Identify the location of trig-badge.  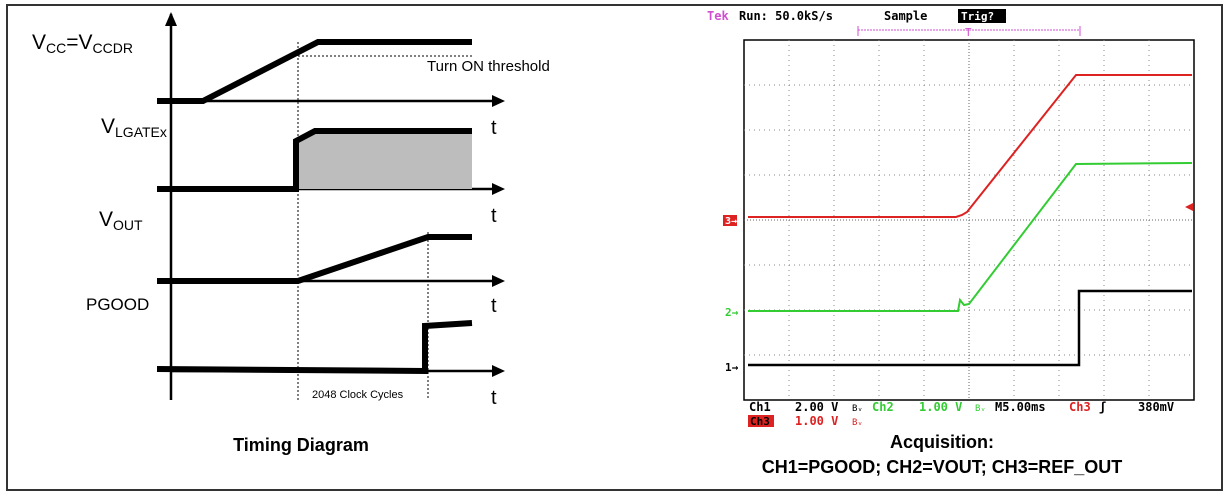
(982, 16).